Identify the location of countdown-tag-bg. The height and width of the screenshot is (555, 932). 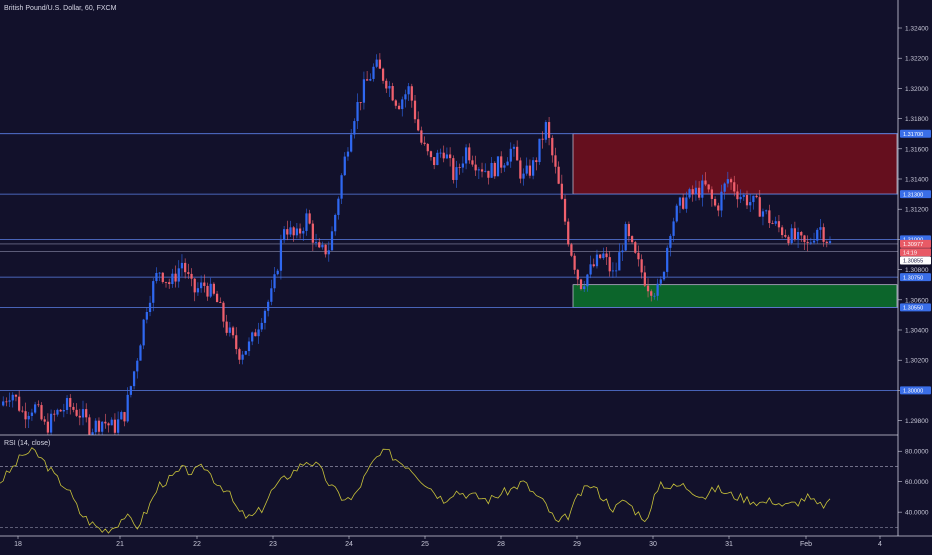
(915, 252).